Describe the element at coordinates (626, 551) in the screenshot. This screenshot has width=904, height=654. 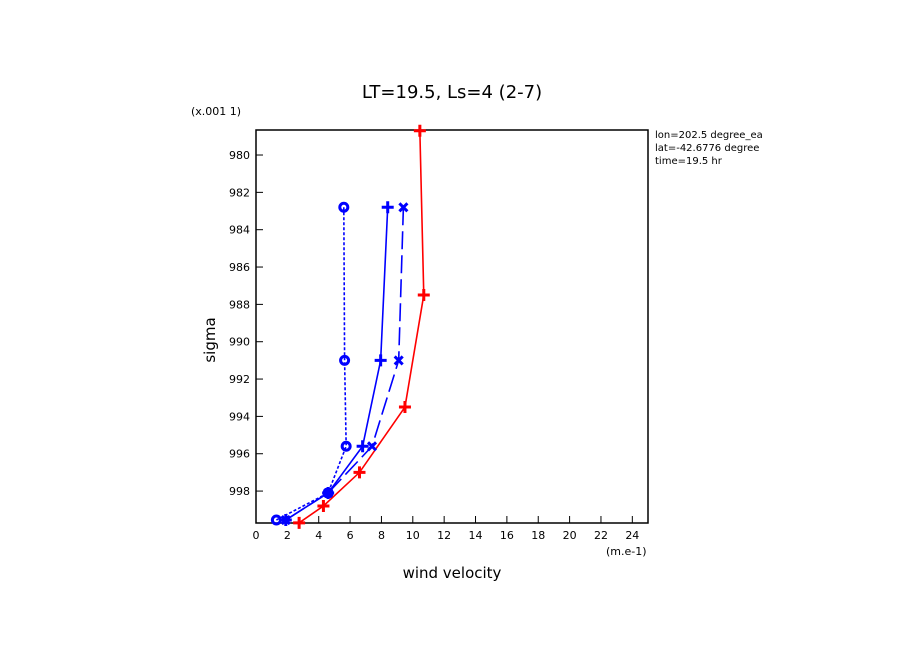
I see `x-unit-label: (m.e-1)` at that location.